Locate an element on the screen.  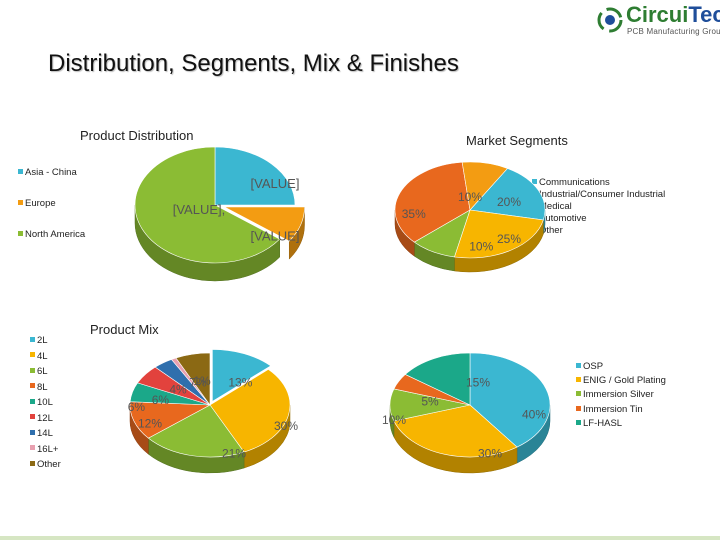
product-mix-pie: 13%30%21%12%6% 6%4%1%7% is located at coordinates (213, 411).